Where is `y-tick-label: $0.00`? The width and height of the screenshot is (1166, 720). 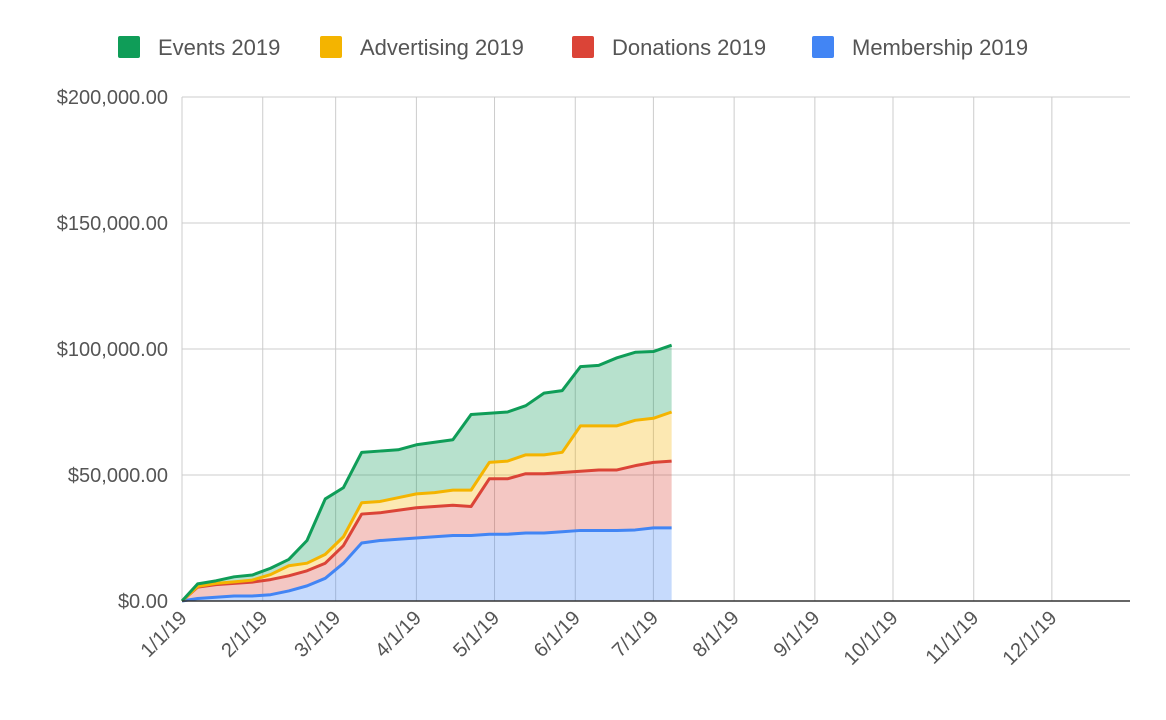 y-tick-label: $0.00 is located at coordinates (143, 602).